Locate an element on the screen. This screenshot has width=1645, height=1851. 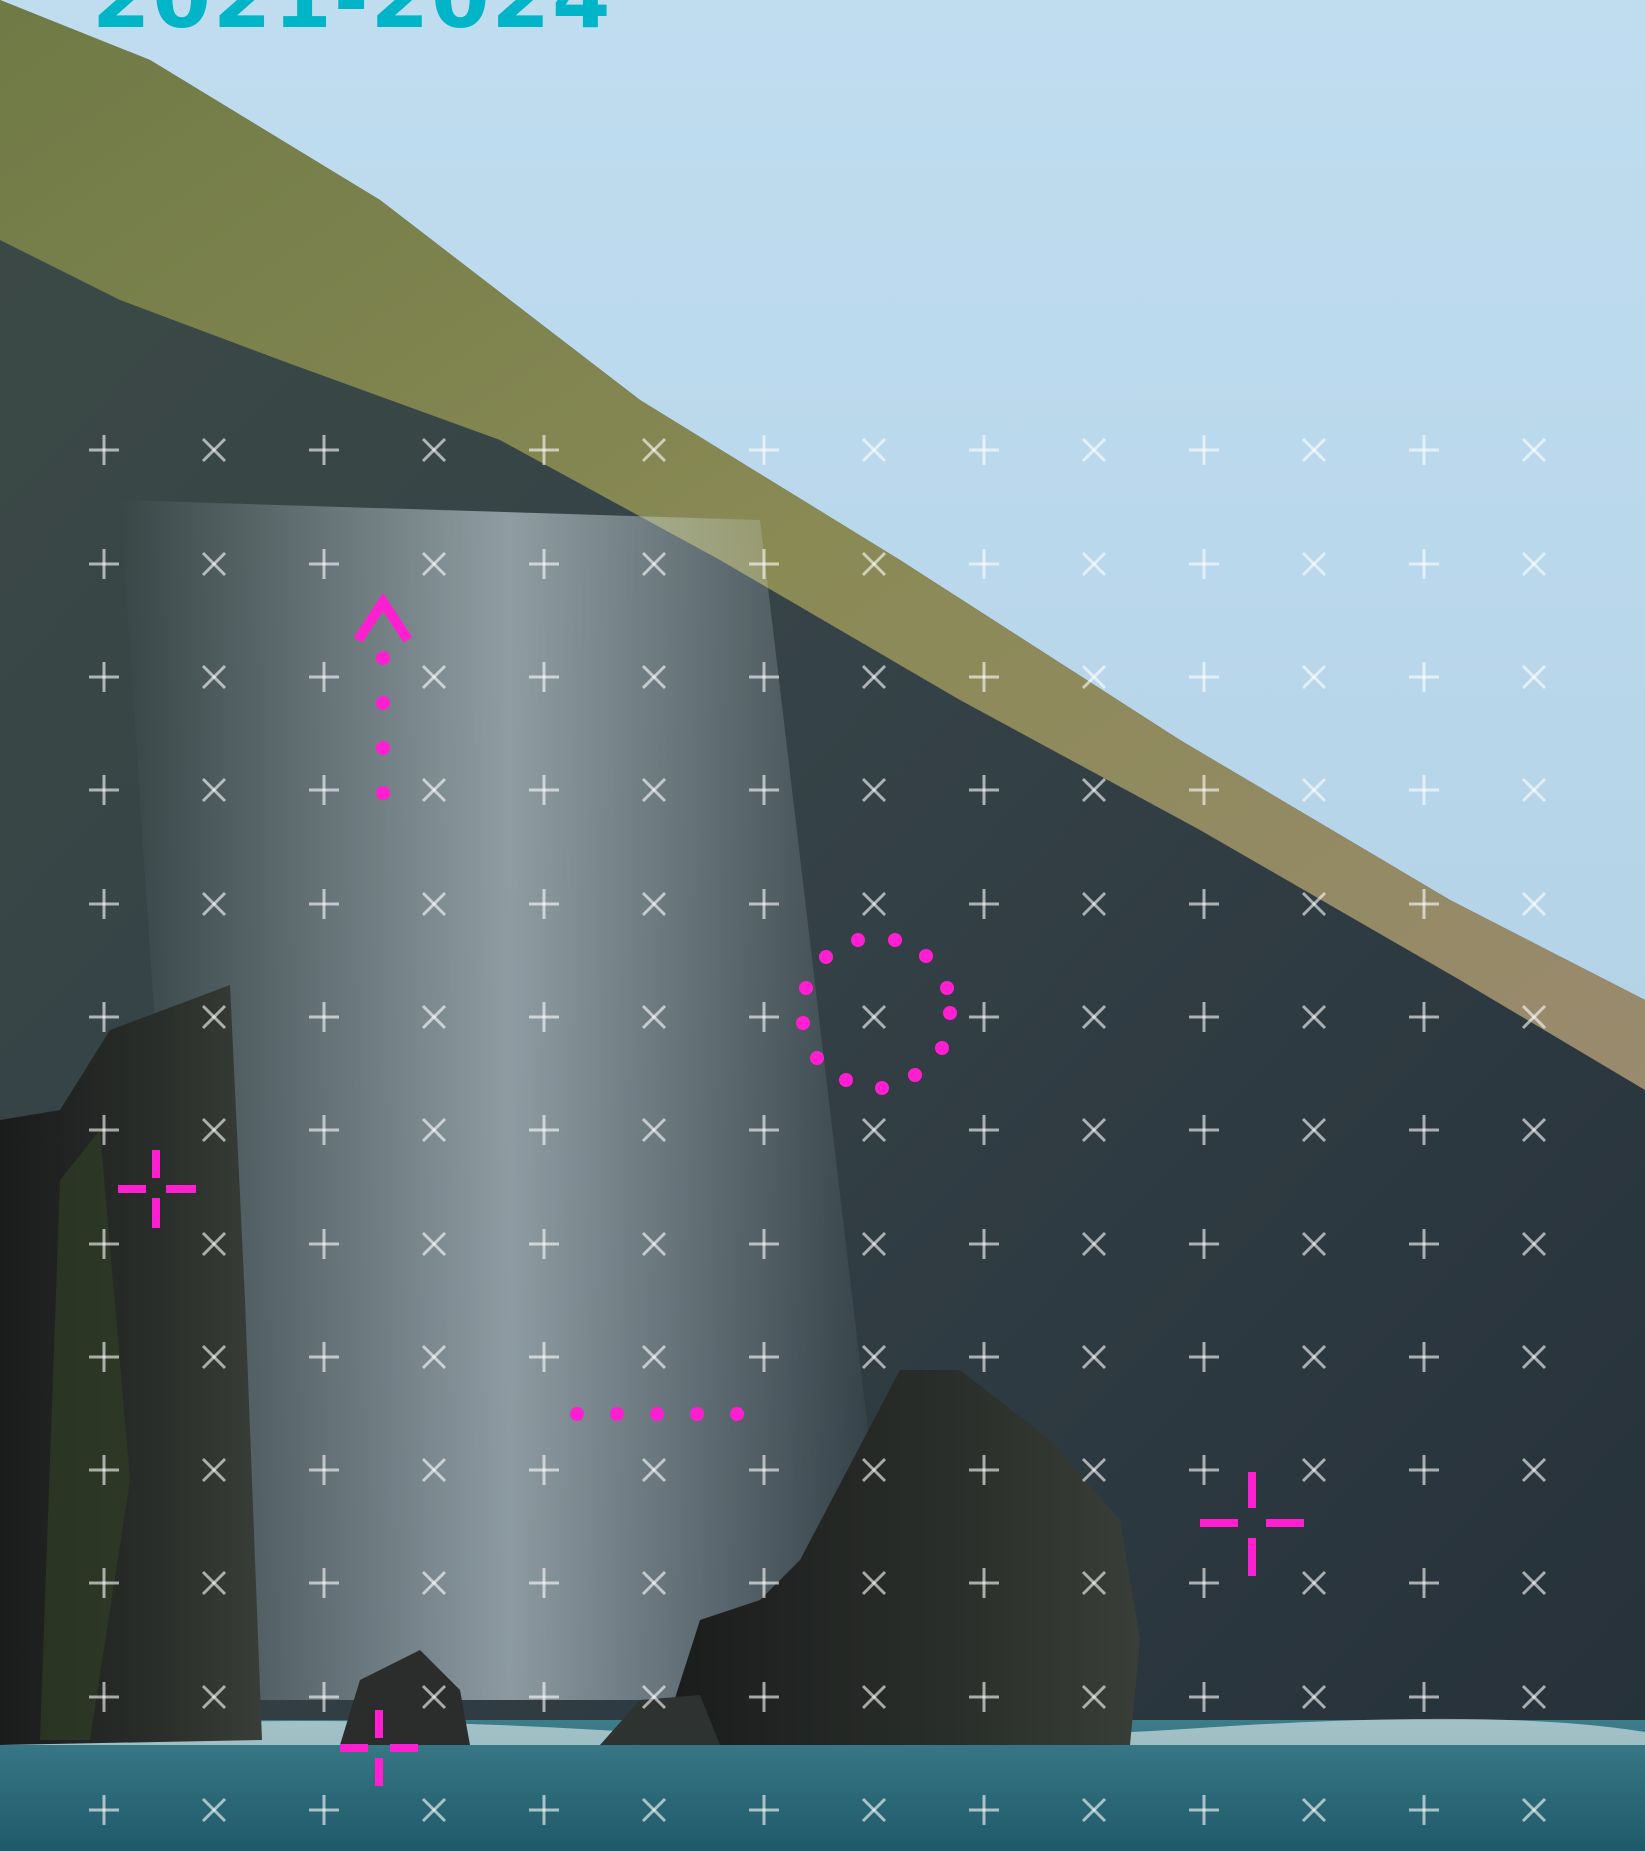
cover-title: 2021-2024 is located at coordinates (352, 20).